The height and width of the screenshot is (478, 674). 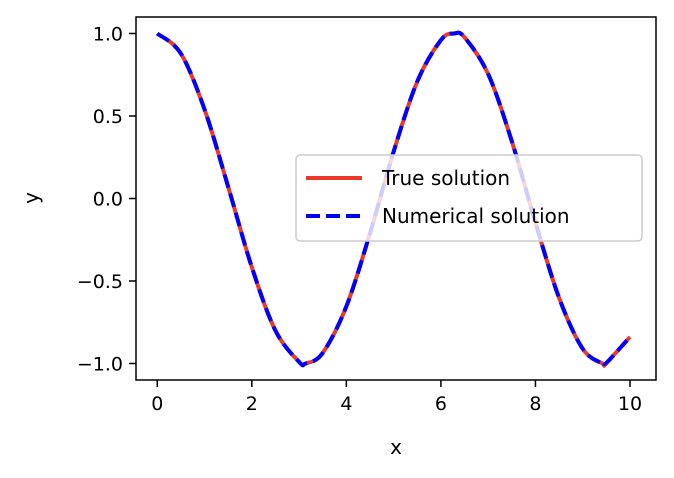 What do you see at coordinates (476, 216) in the screenshot?
I see `legend-label: Numerical solution` at bounding box center [476, 216].